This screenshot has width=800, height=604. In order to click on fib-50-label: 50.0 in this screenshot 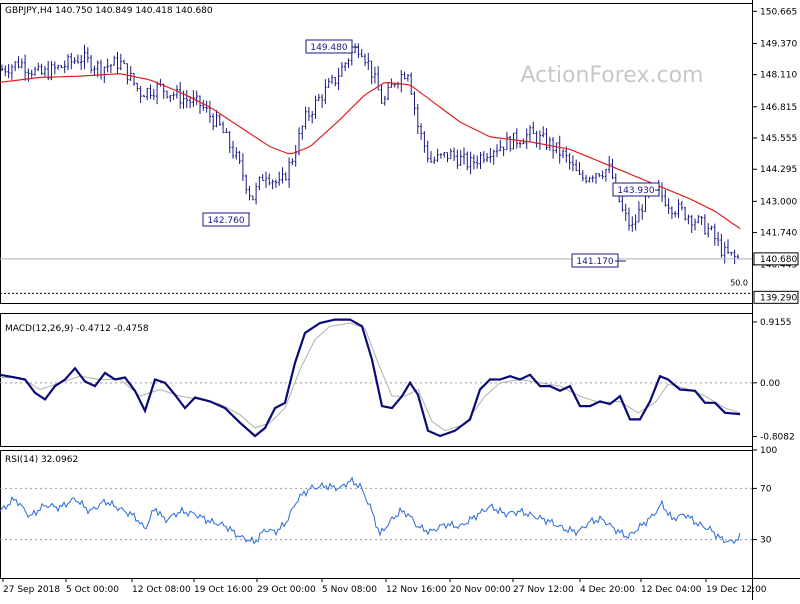, I will do `click(739, 282)`.